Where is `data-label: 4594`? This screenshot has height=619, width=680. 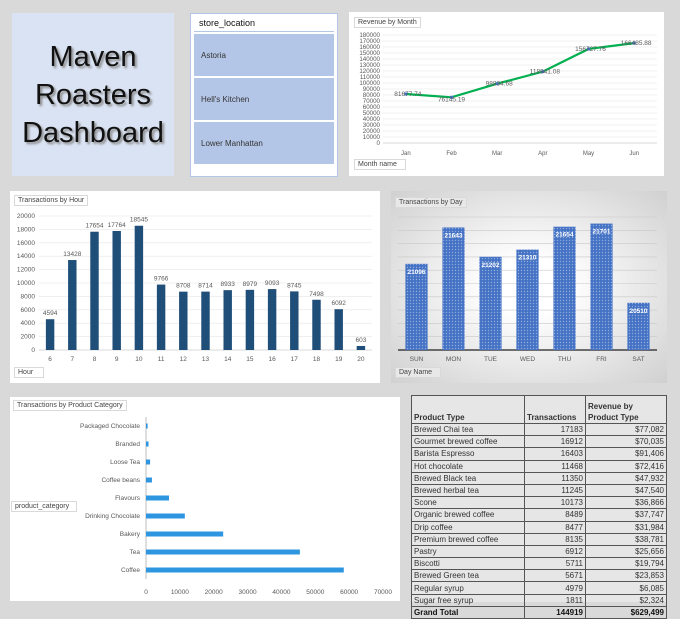
data-label: 4594 is located at coordinates (50, 313).